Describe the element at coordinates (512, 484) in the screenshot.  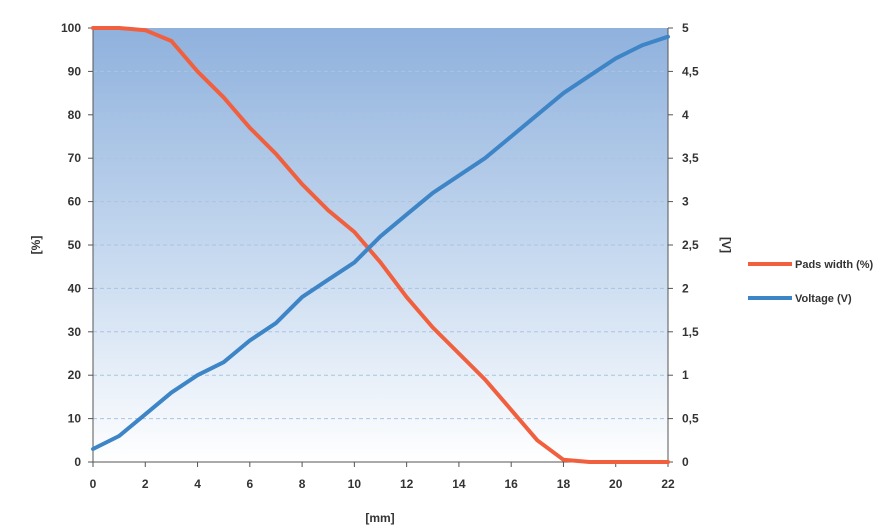
I see `x-tick-label: 16` at that location.